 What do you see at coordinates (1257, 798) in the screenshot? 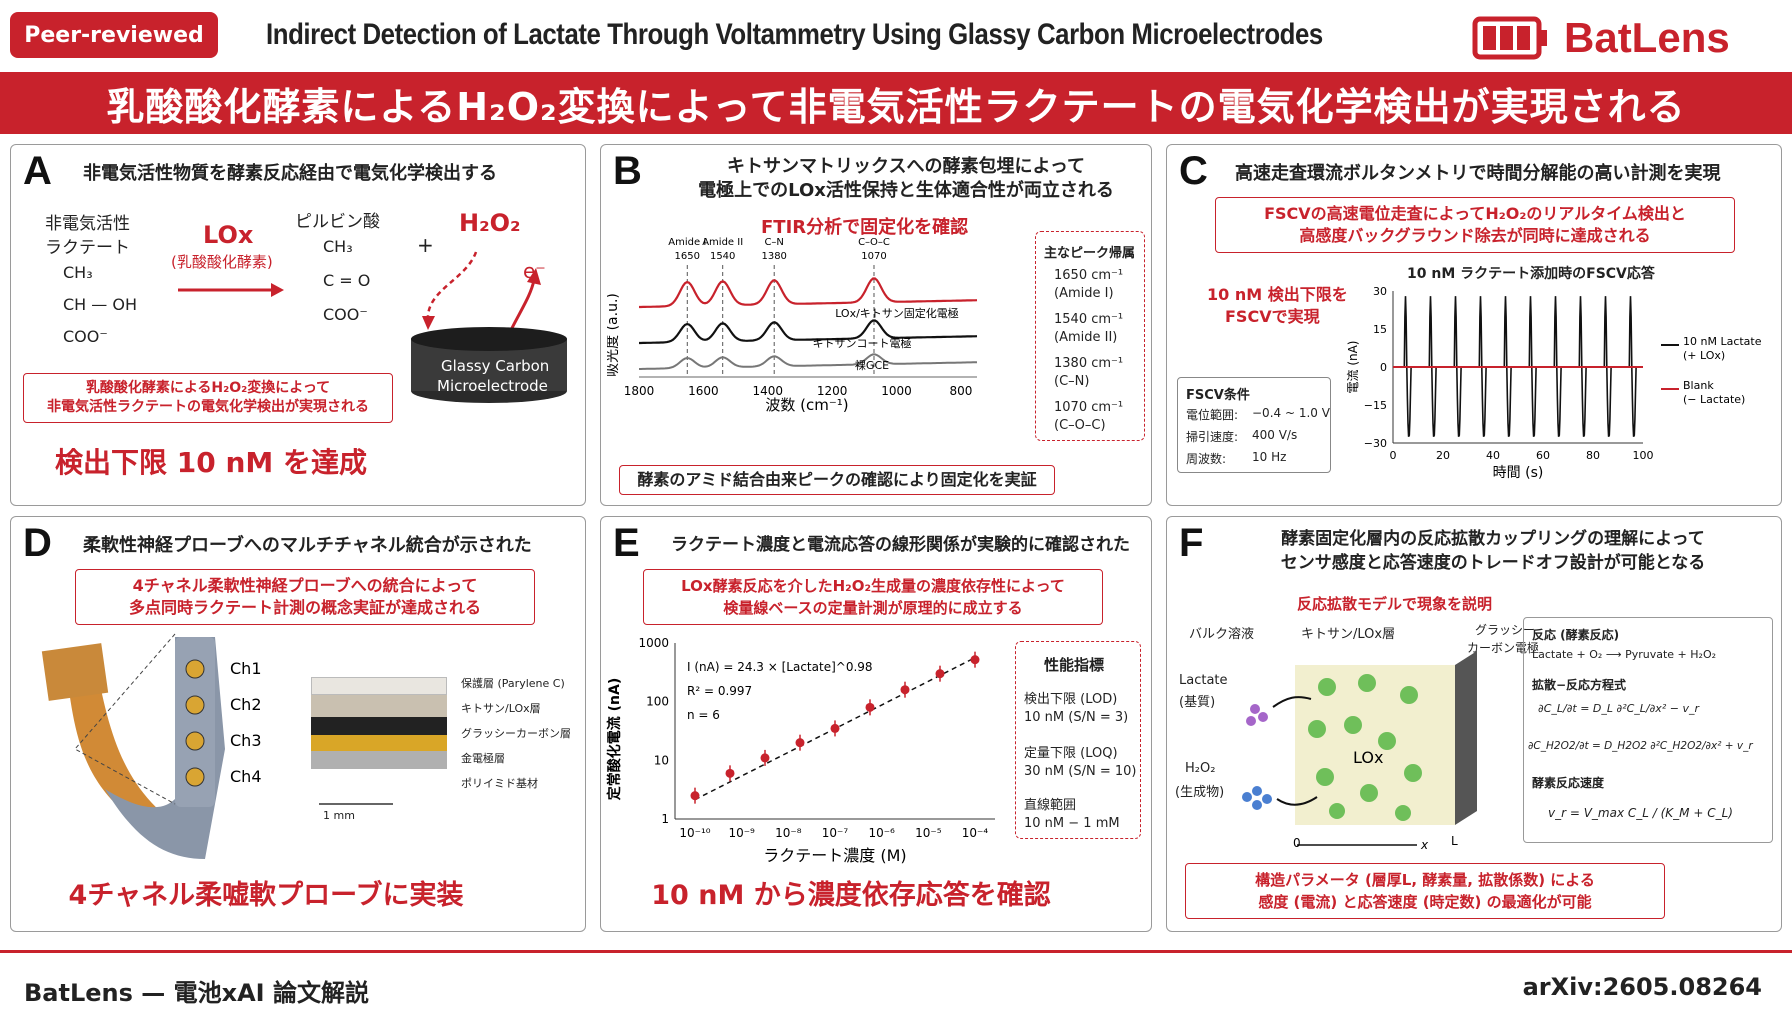
I see `h2o2-molecules` at bounding box center [1257, 798].